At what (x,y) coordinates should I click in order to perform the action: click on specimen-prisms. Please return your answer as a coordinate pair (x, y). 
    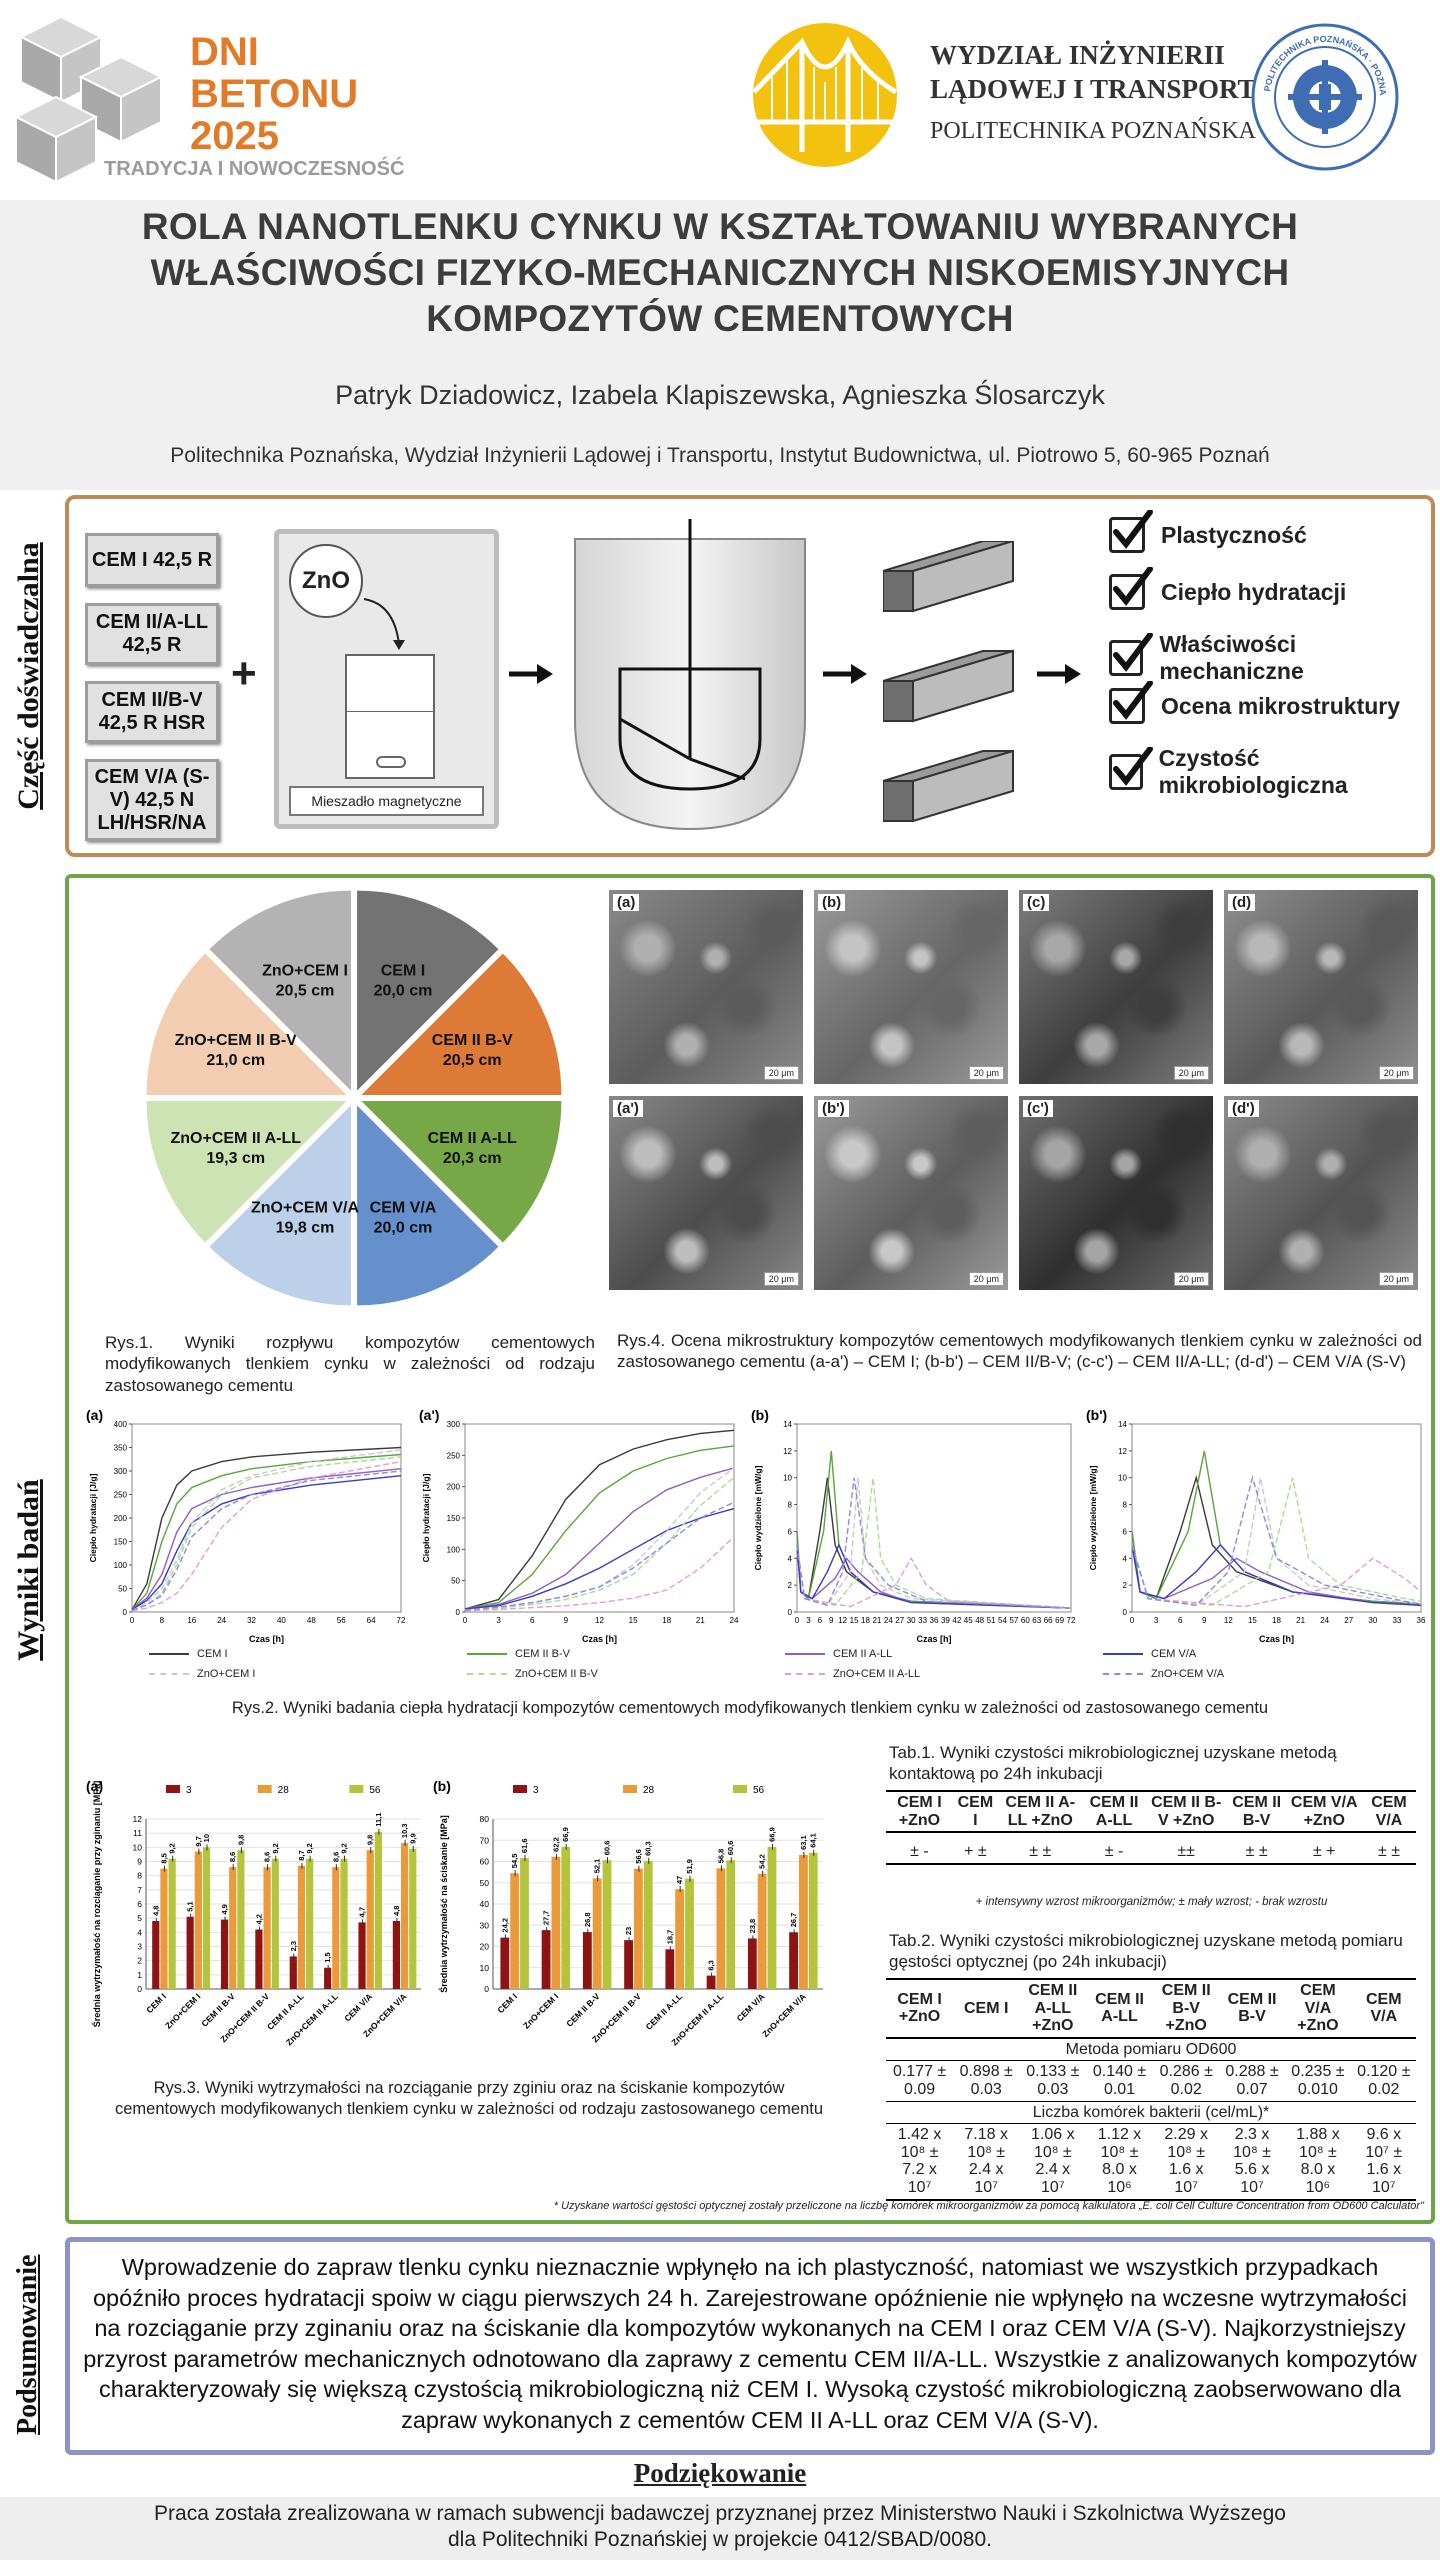
    Looking at the image, I should click on (948, 682).